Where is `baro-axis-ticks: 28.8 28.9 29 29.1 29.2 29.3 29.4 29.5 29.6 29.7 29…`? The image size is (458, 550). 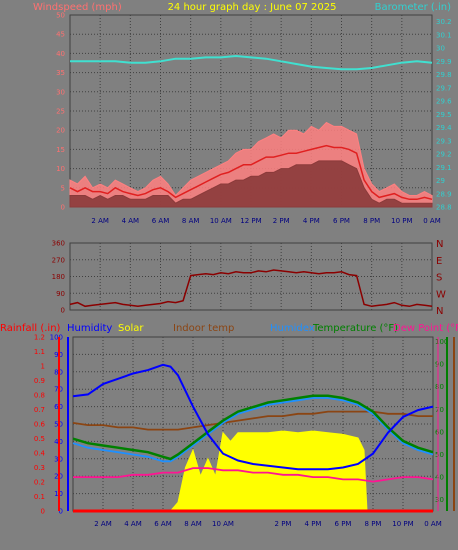 baro-axis-ticks: 28.8 28.9 29 29.1 29.2 29.3 29.4 29.5 29.6 29.7 29… is located at coordinates (444, 114).